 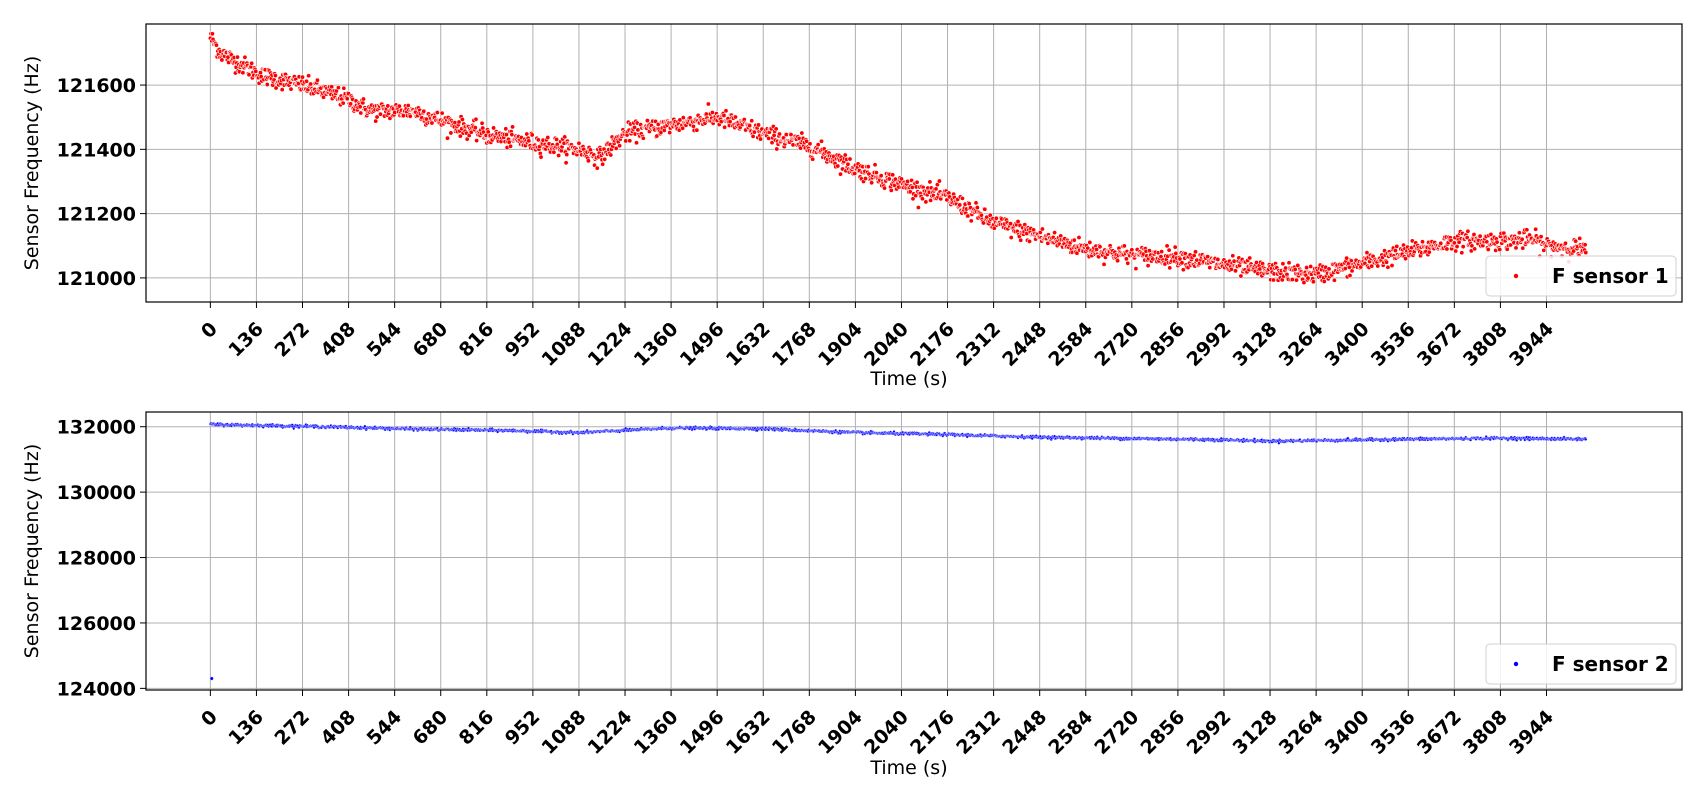 What do you see at coordinates (292, 728) in the screenshot?
I see `x-tick-label: 272` at bounding box center [292, 728].